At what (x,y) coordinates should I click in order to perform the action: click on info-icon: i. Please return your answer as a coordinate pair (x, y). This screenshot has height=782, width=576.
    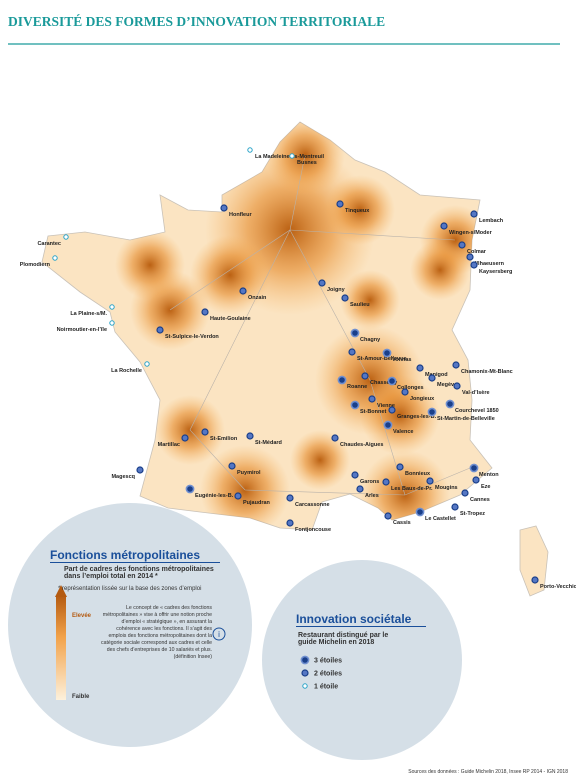
    Looking at the image, I should click on (219, 634).